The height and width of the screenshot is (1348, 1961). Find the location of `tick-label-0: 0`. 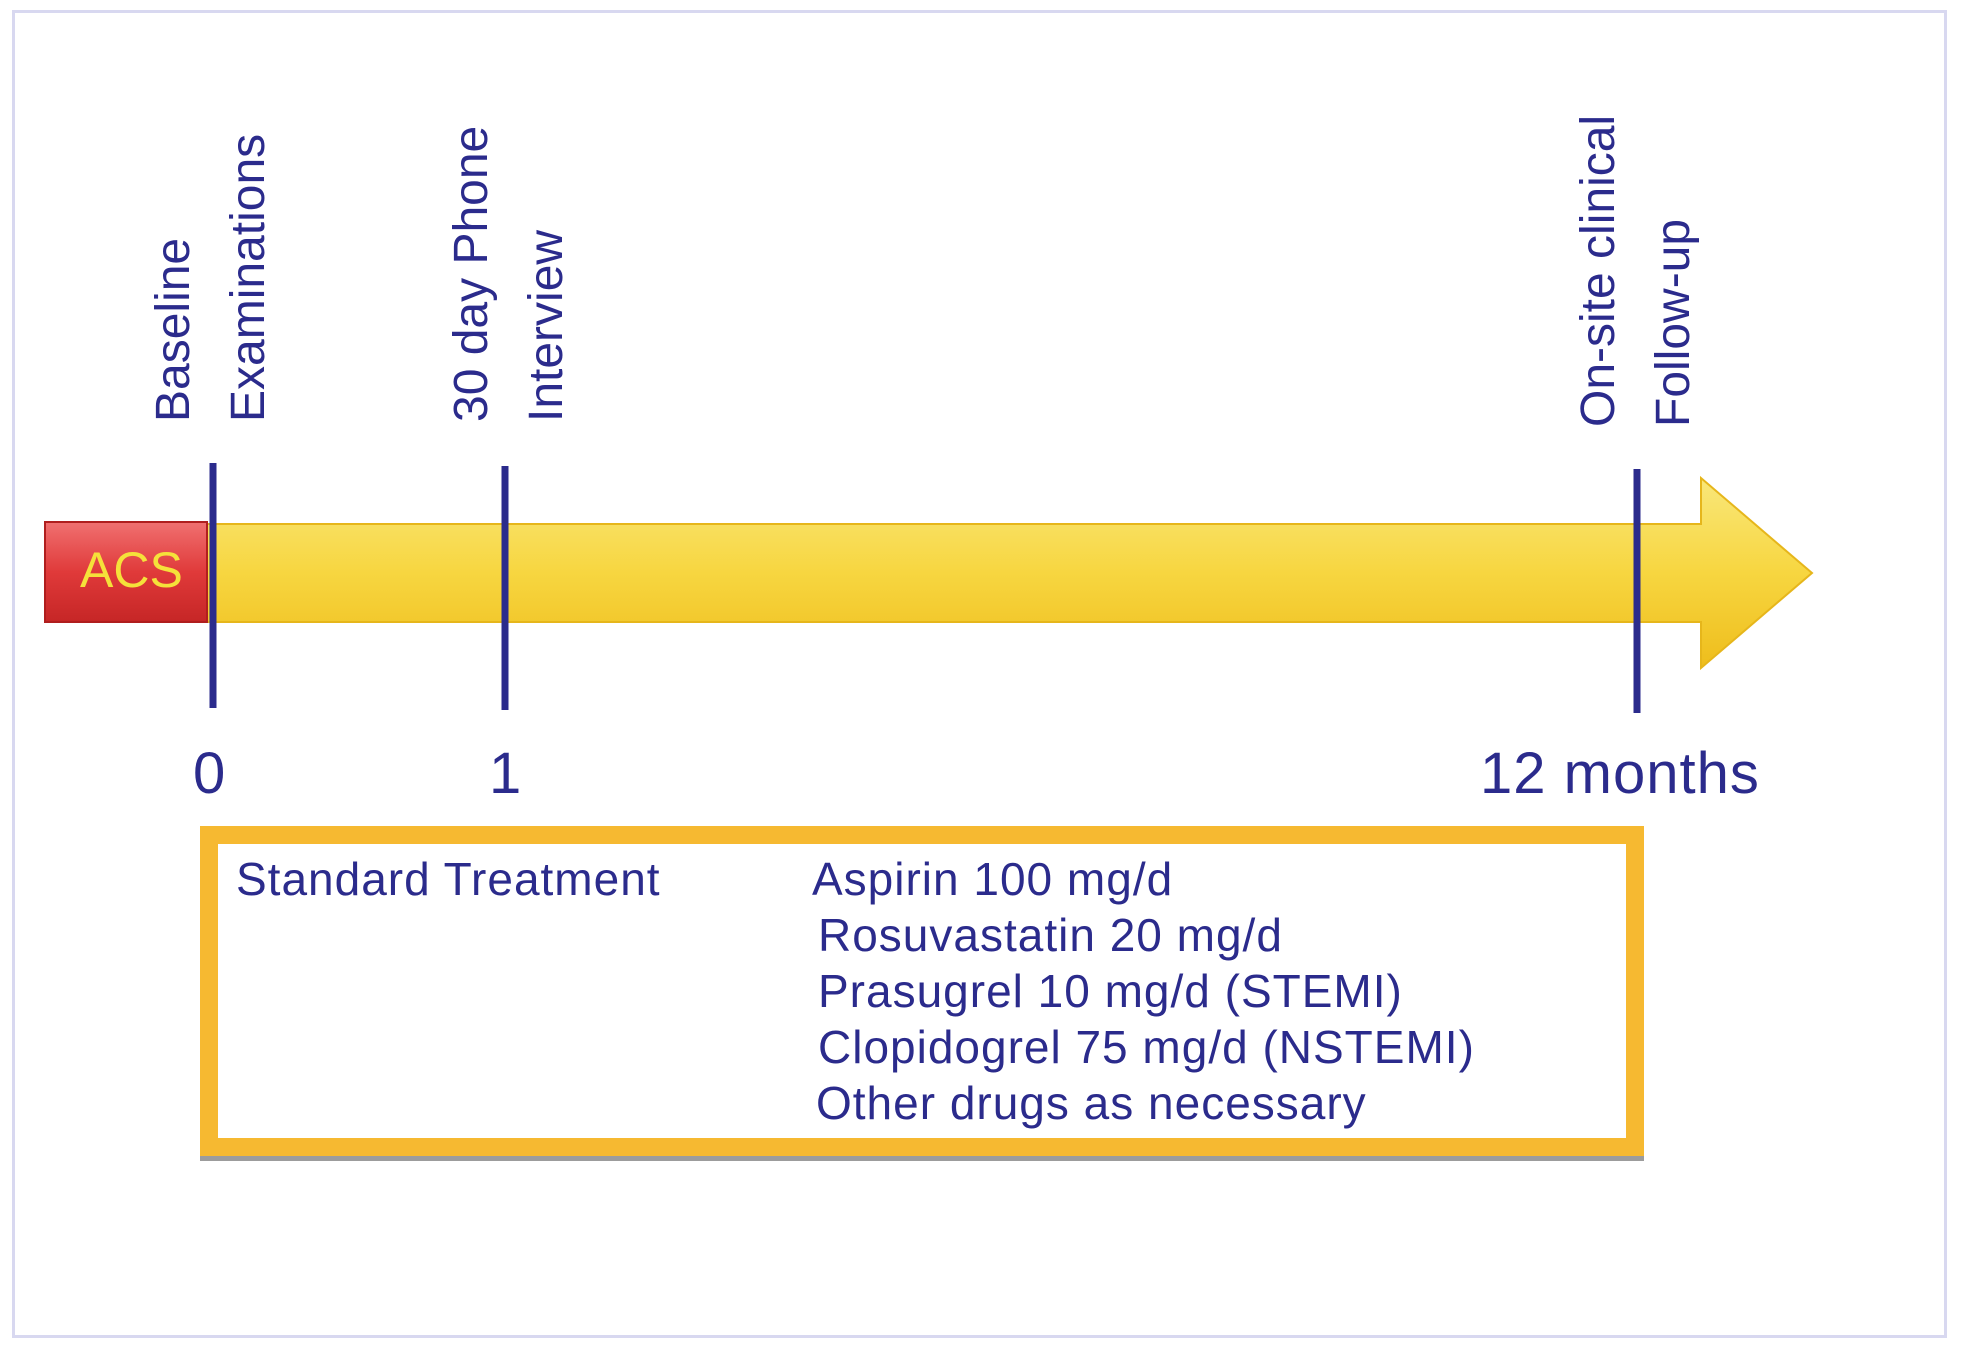

tick-label-0: 0 is located at coordinates (210, 773).